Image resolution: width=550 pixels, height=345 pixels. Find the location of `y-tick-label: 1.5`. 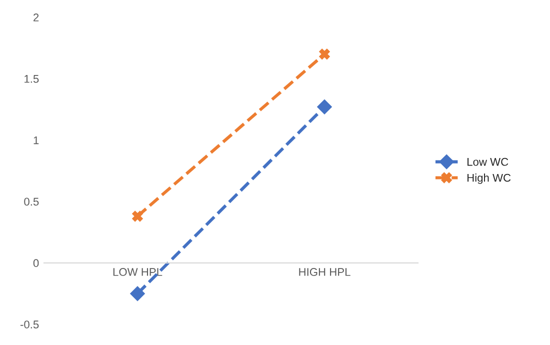

y-tick-label: 1.5 is located at coordinates (31, 79).